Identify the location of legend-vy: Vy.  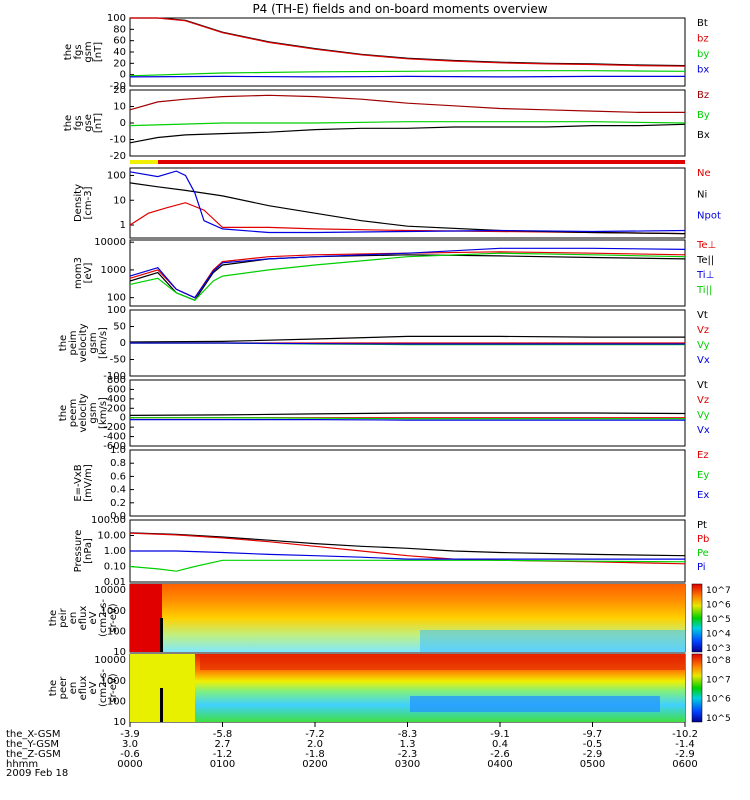
(703, 415).